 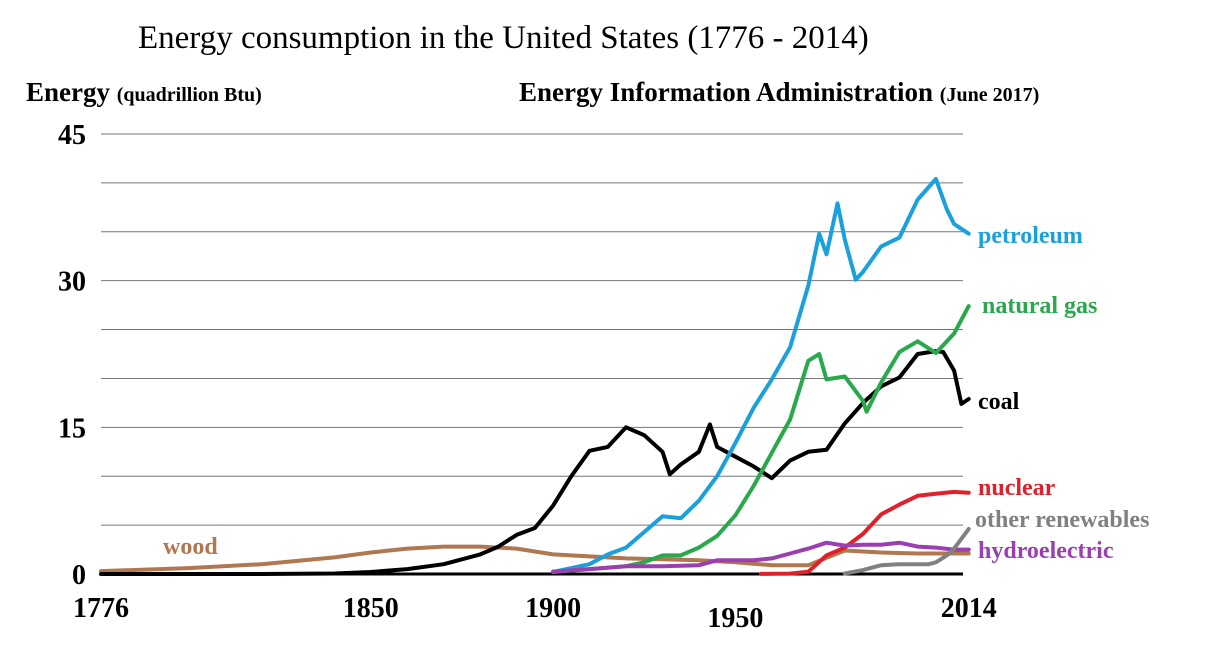 I want to click on series-label-other-renewables: other renewables, so click(x=1062, y=520).